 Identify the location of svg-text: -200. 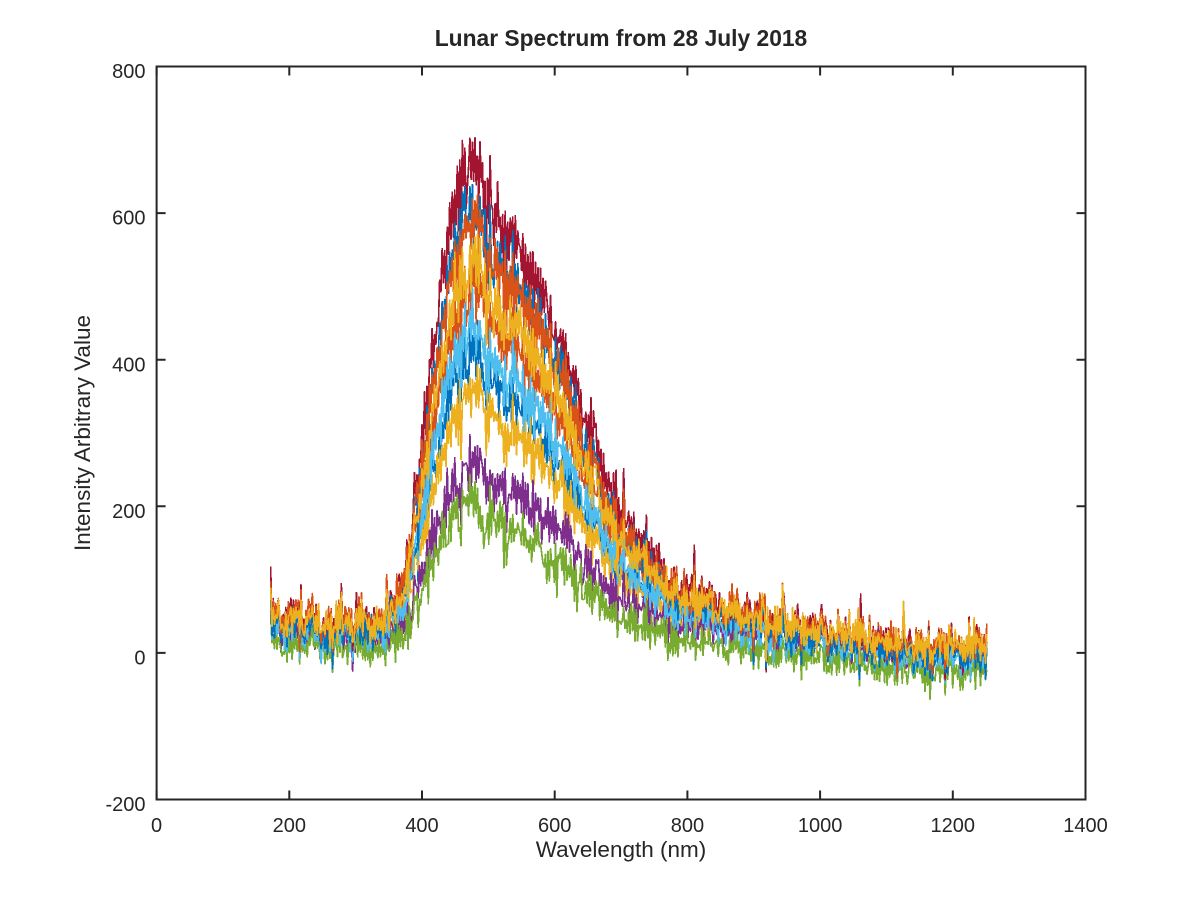
(125, 805).